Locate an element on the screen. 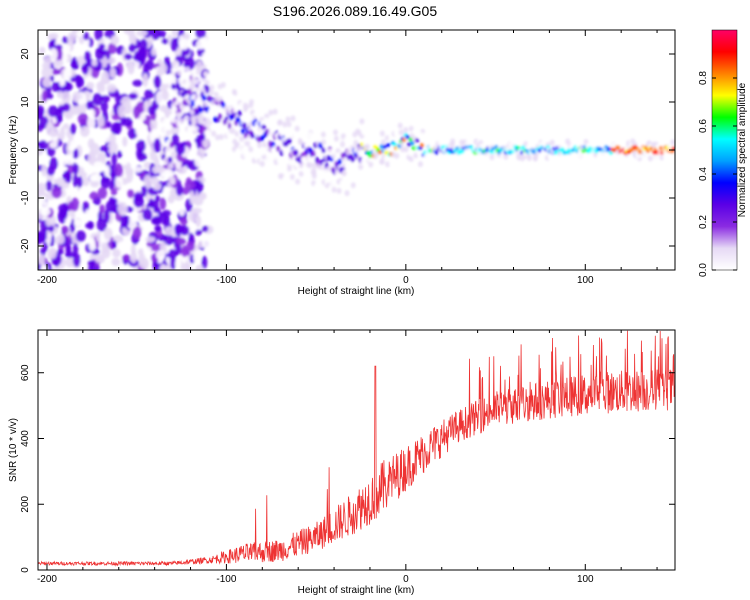 The width and height of the screenshot is (750, 600). colorbar-tick-label: 0.6 is located at coordinates (703, 126).